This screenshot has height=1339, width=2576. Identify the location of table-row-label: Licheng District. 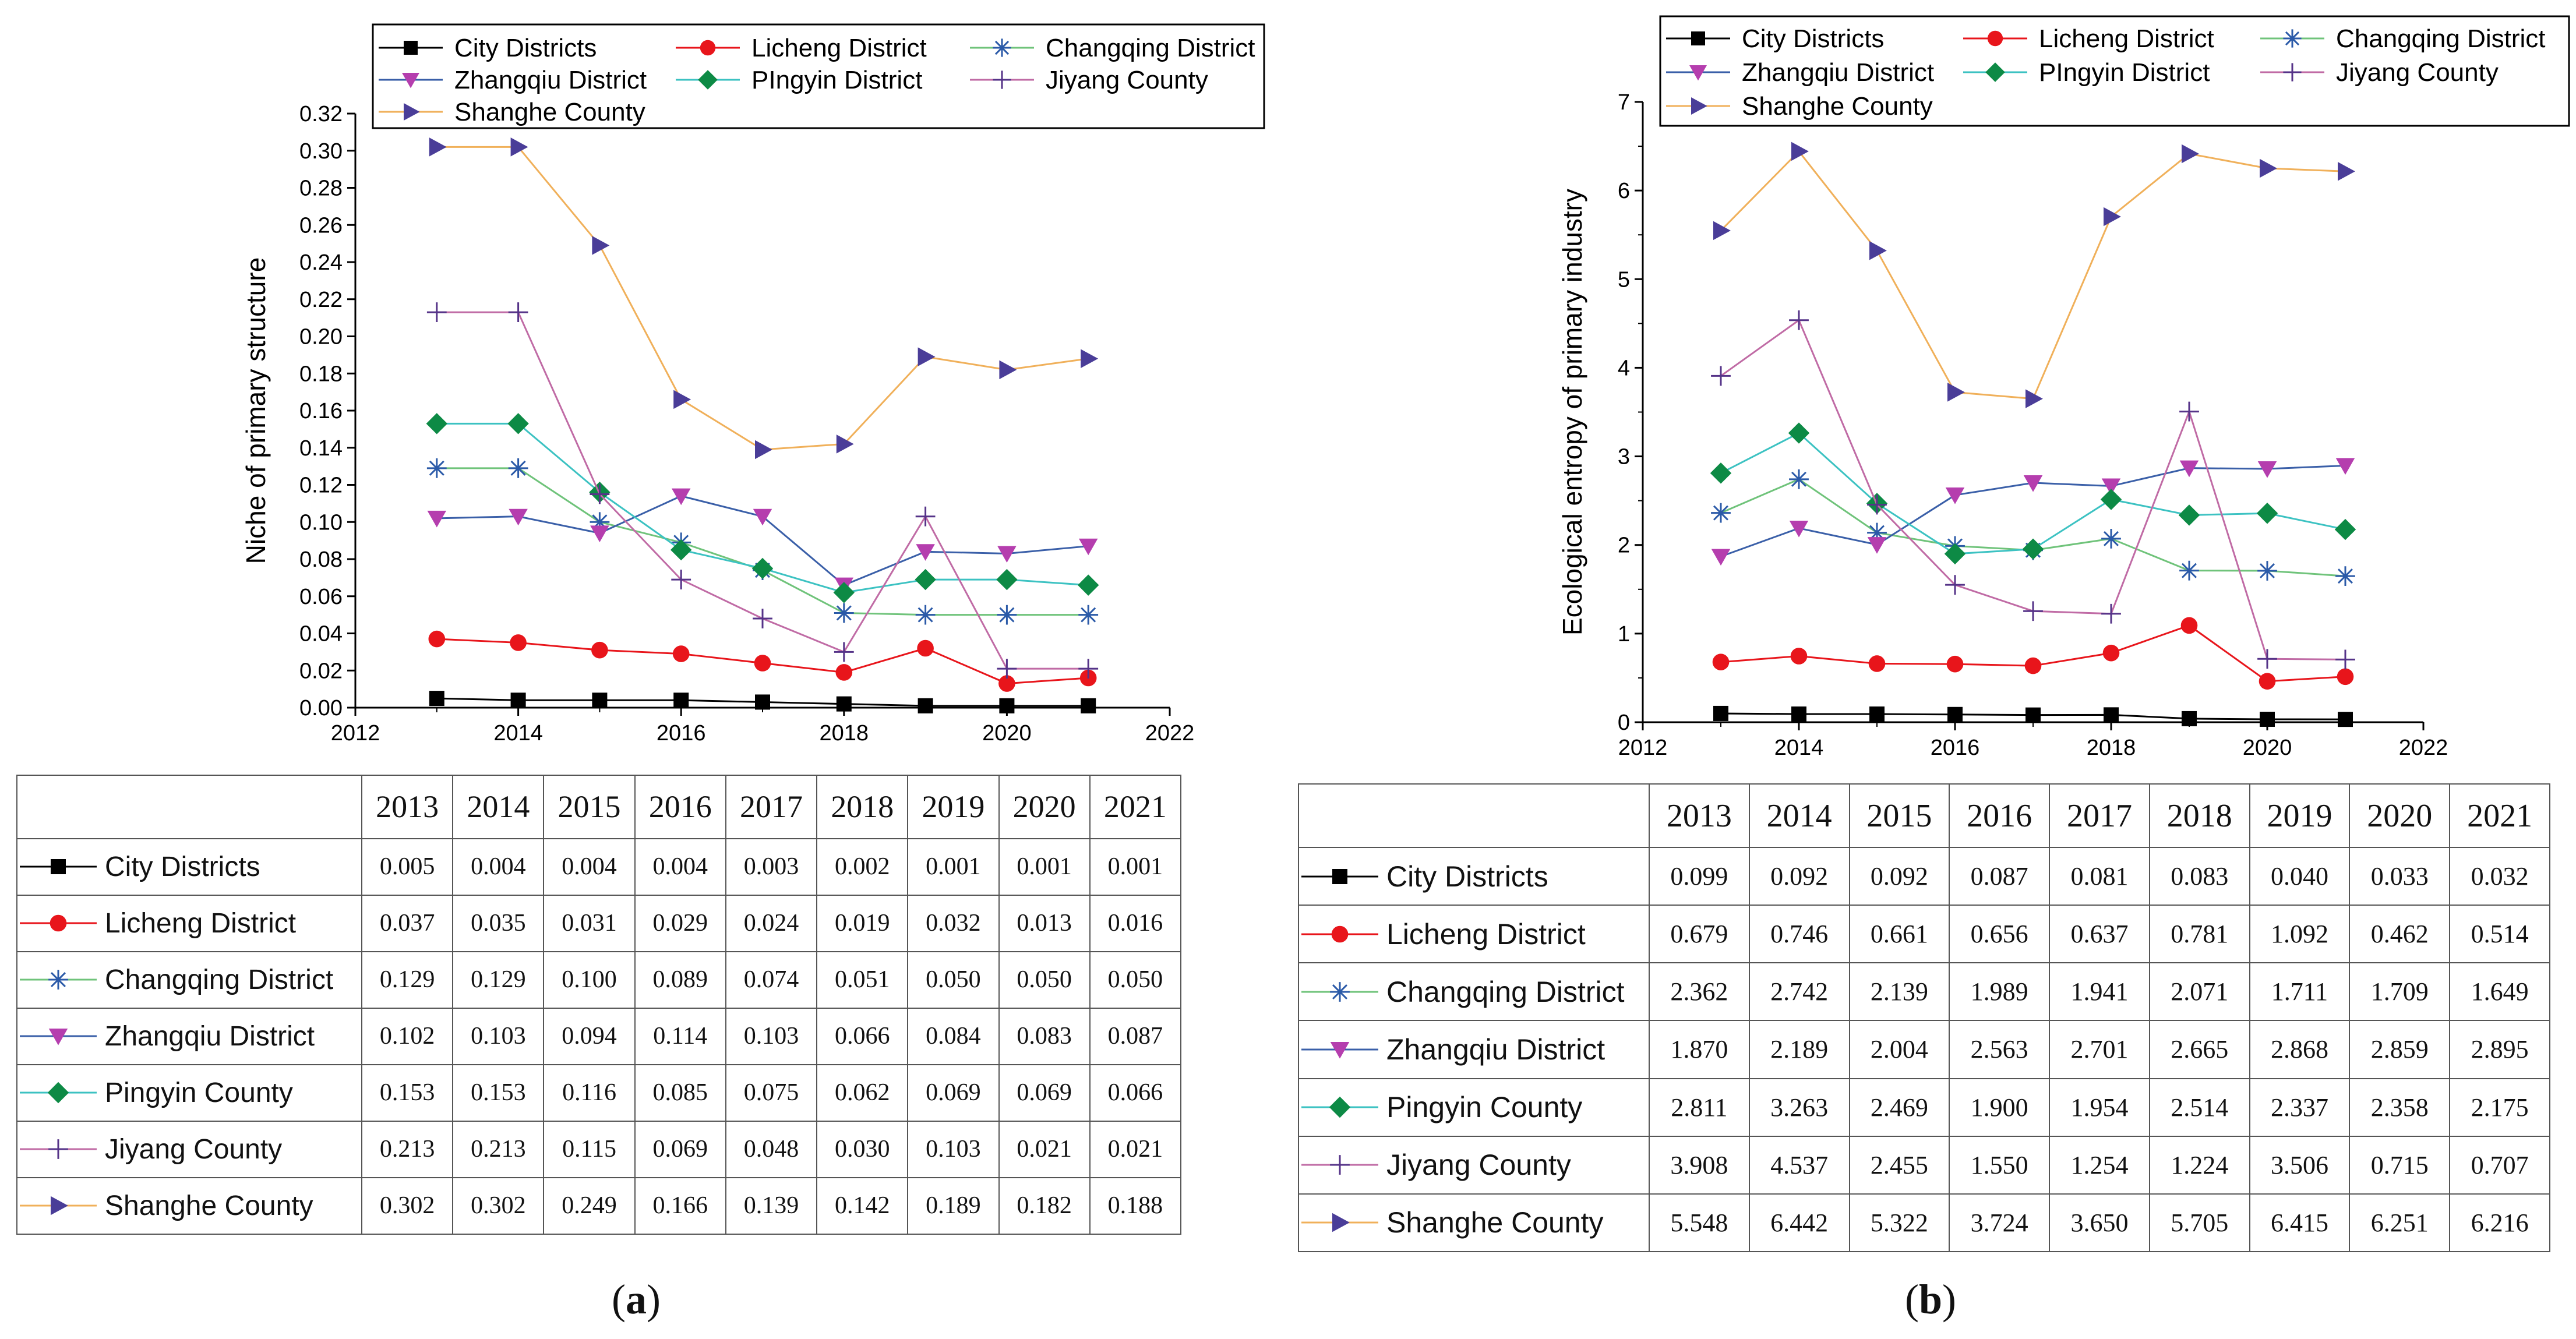
(1474, 934).